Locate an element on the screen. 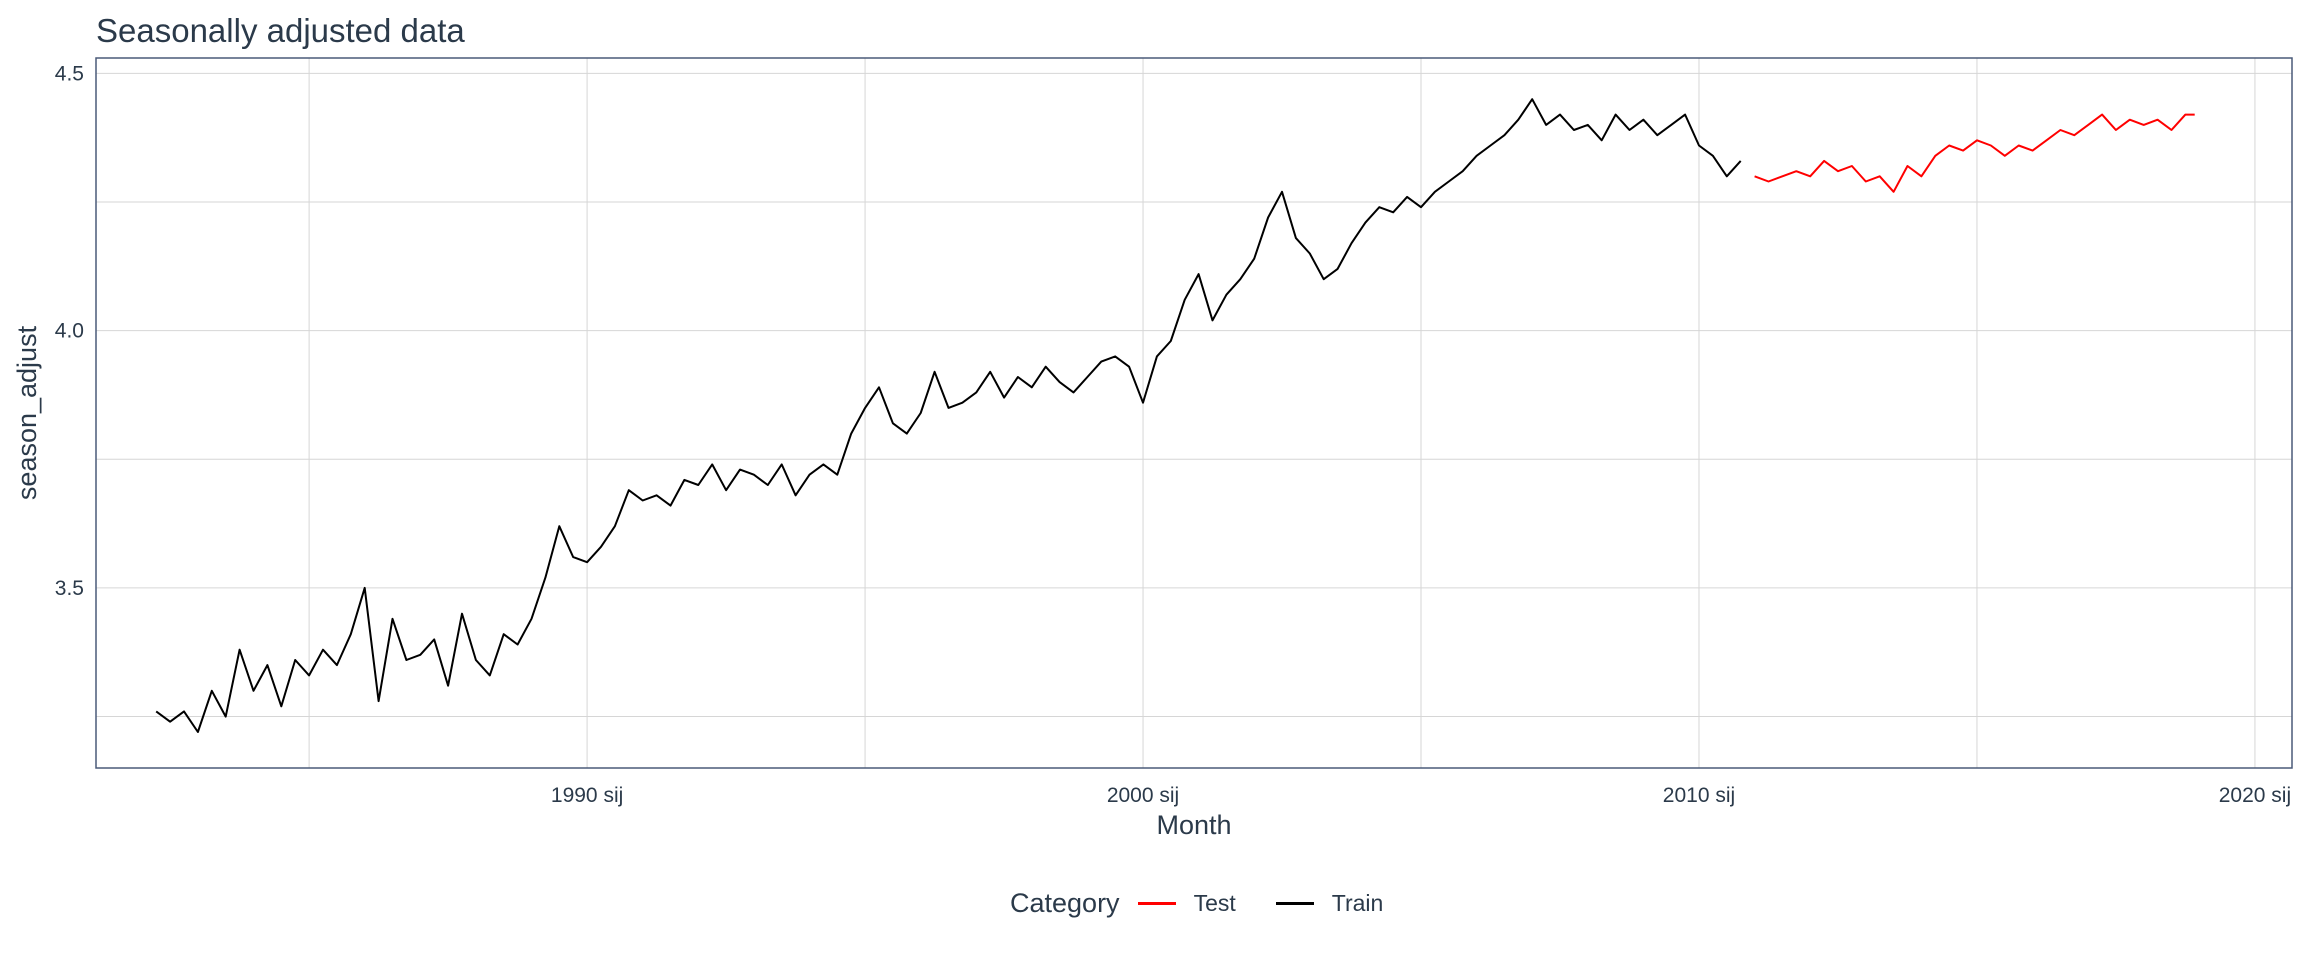 Image resolution: width=2304 pixels, height=960 pixels. x-tick-label: 2010 sij is located at coordinates (1699, 795).